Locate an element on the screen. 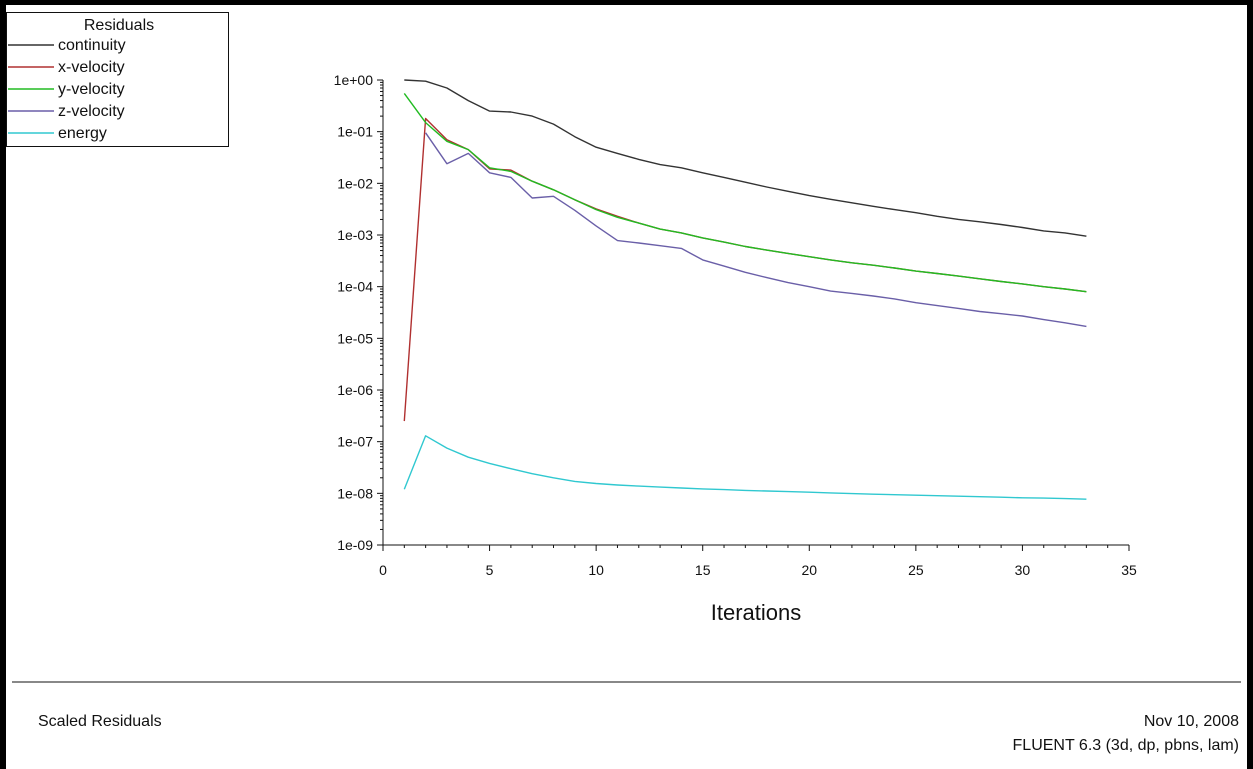 This screenshot has height=769, width=1253. footer-version: FLUENT 6.3 (3d, dp, pbns, lam) is located at coordinates (1125, 745).